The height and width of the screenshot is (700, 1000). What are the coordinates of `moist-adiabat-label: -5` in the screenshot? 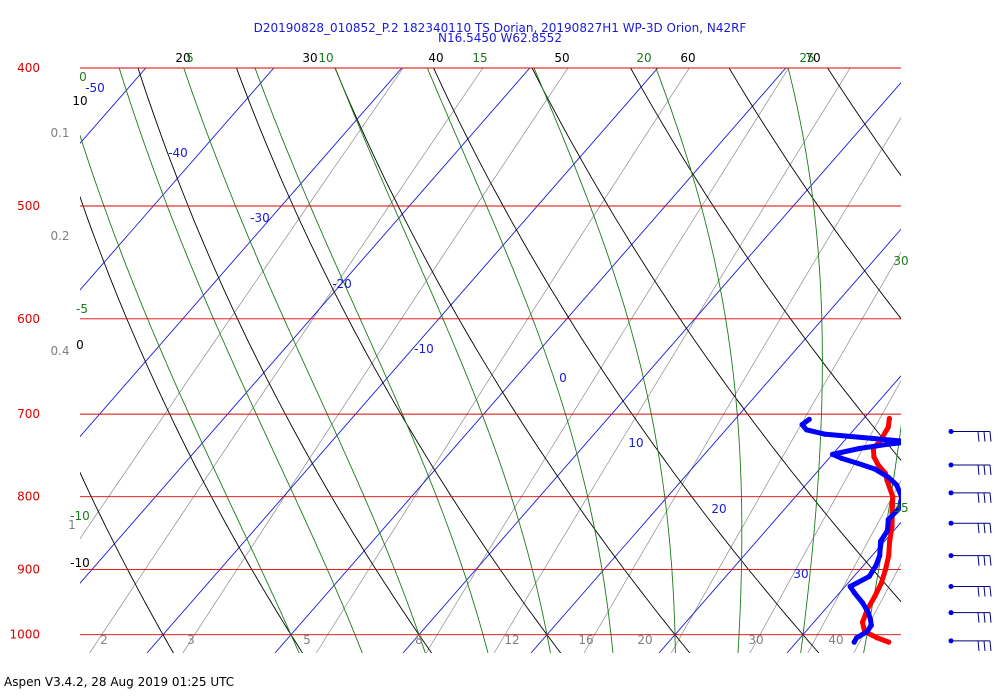 It's located at (82, 309).